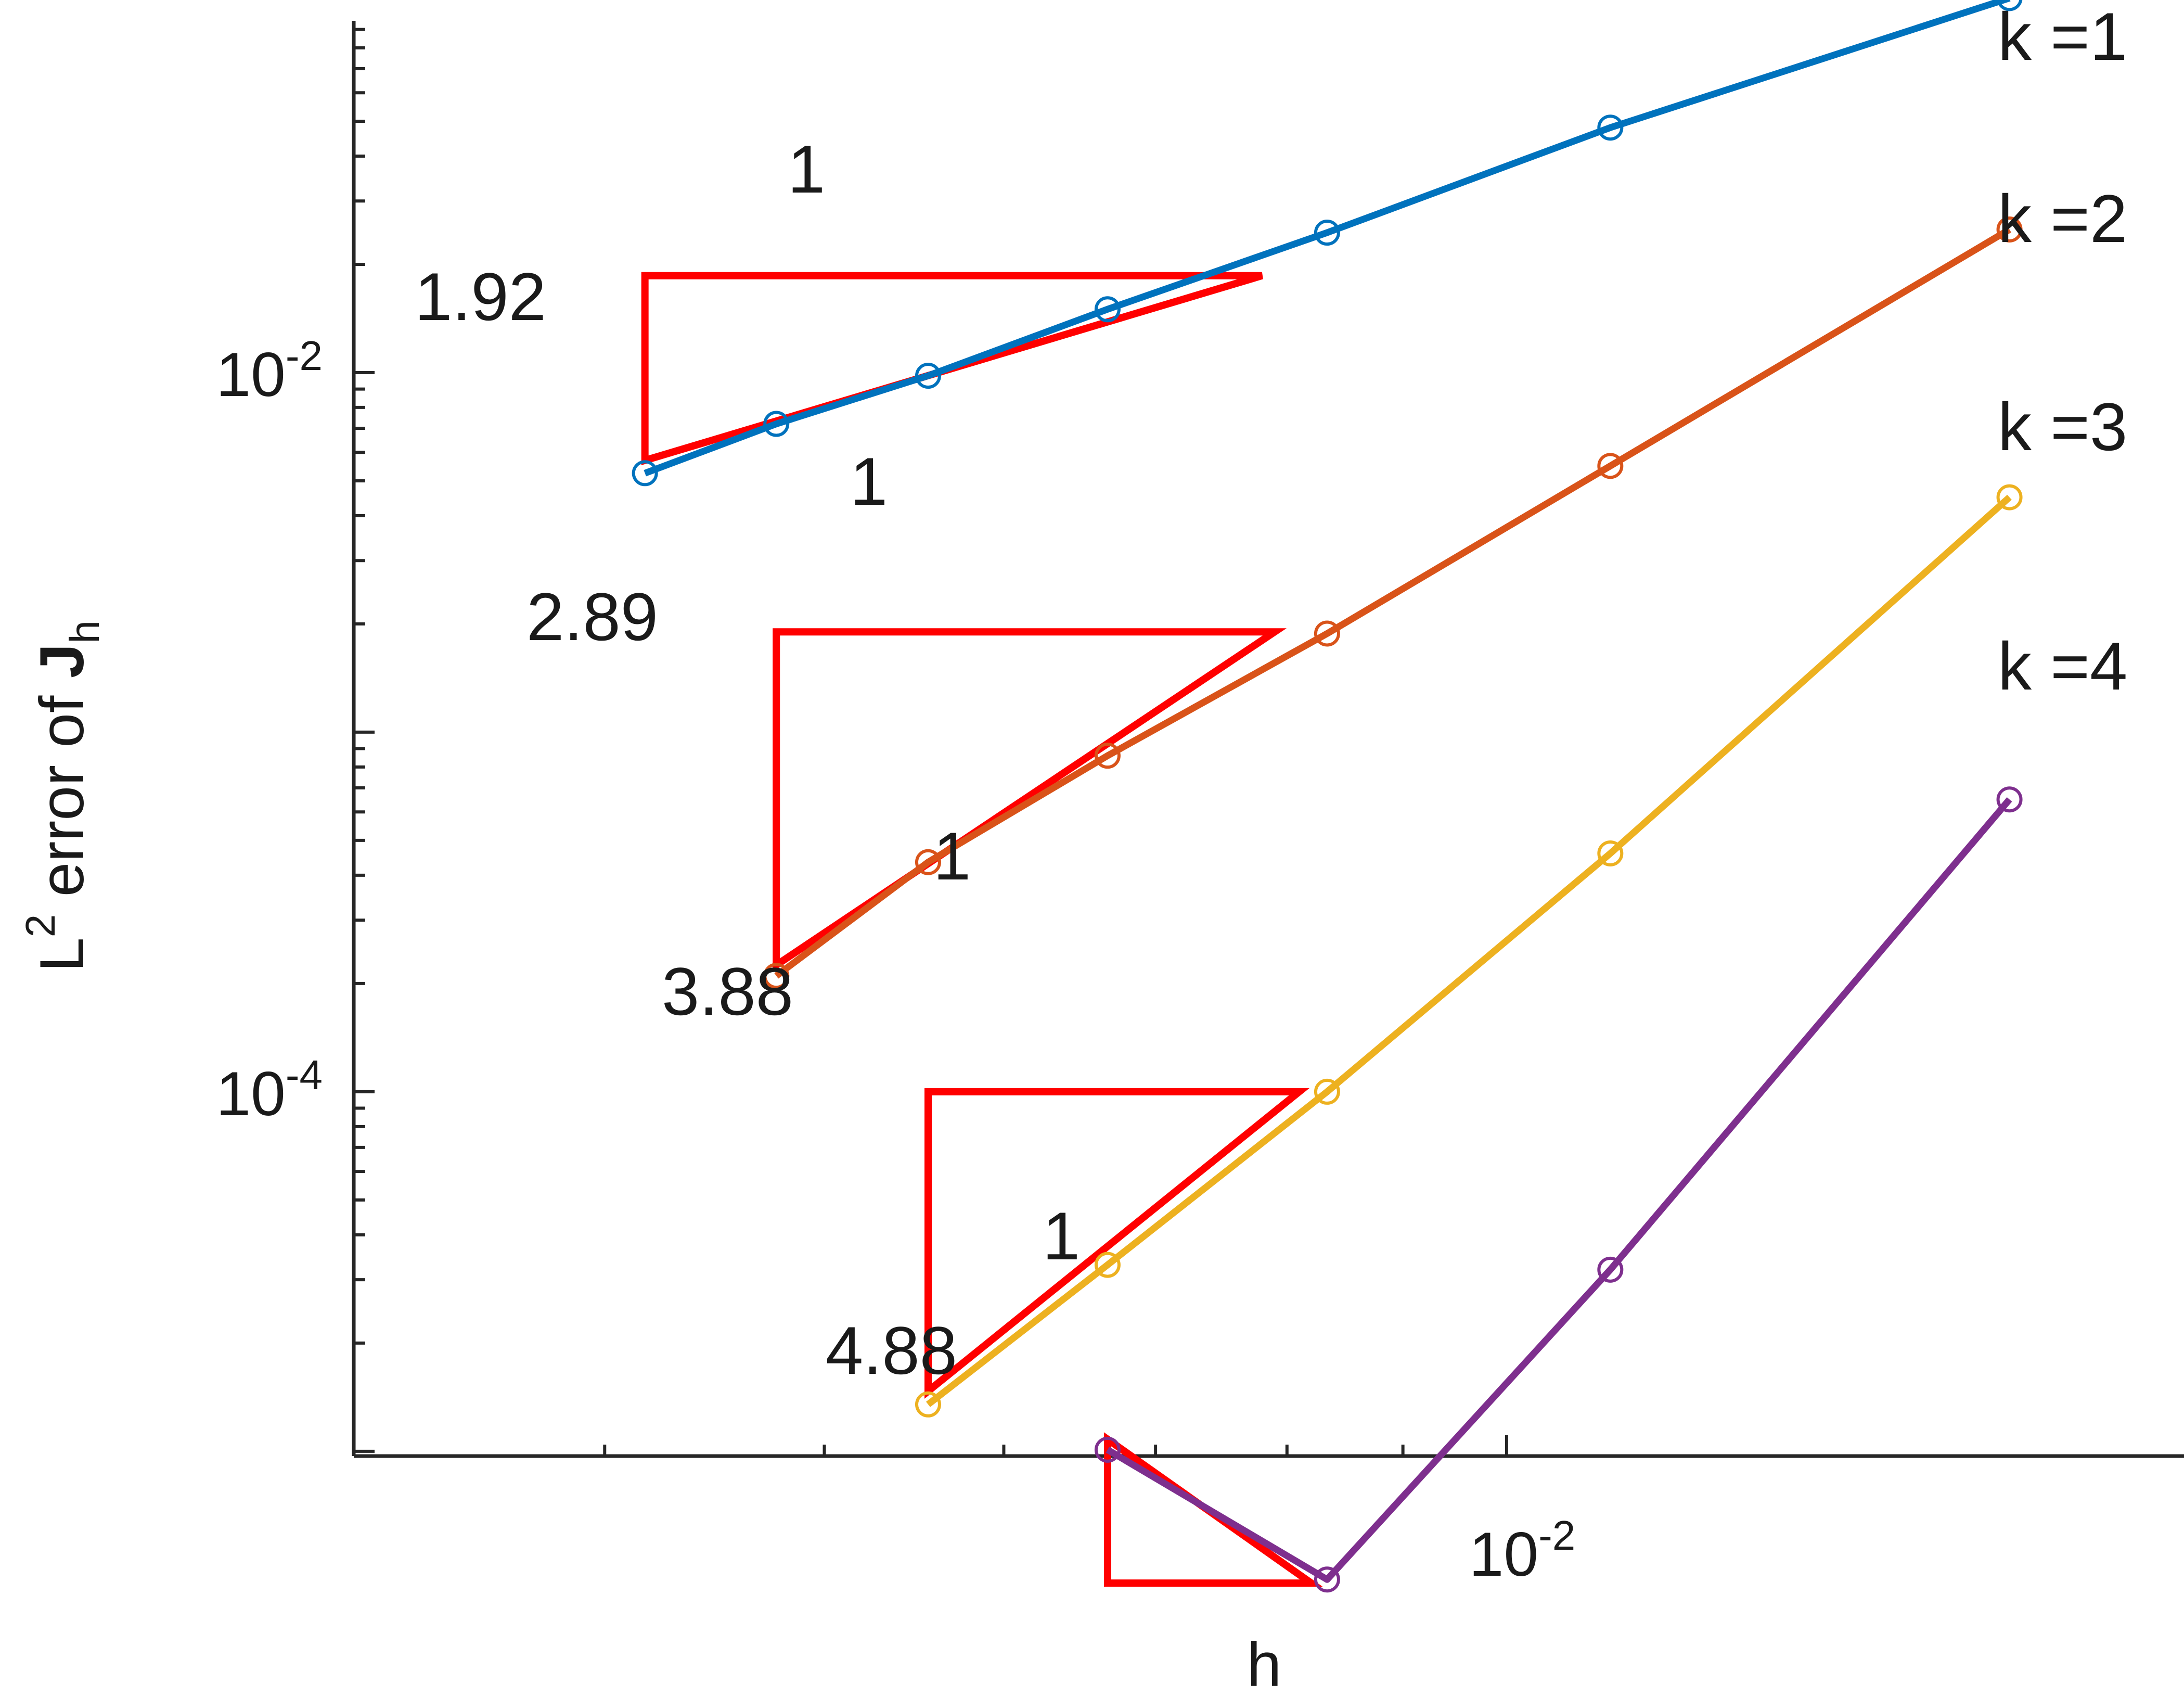 The image size is (2184, 1697). I want to click on series-label: k =2, so click(2062, 219).